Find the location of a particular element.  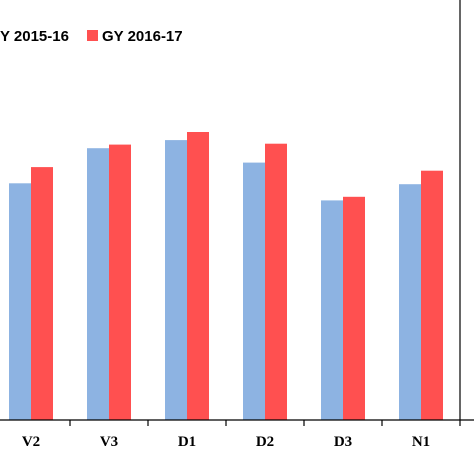

x-tick-label-d3: D3 is located at coordinates (343, 442).